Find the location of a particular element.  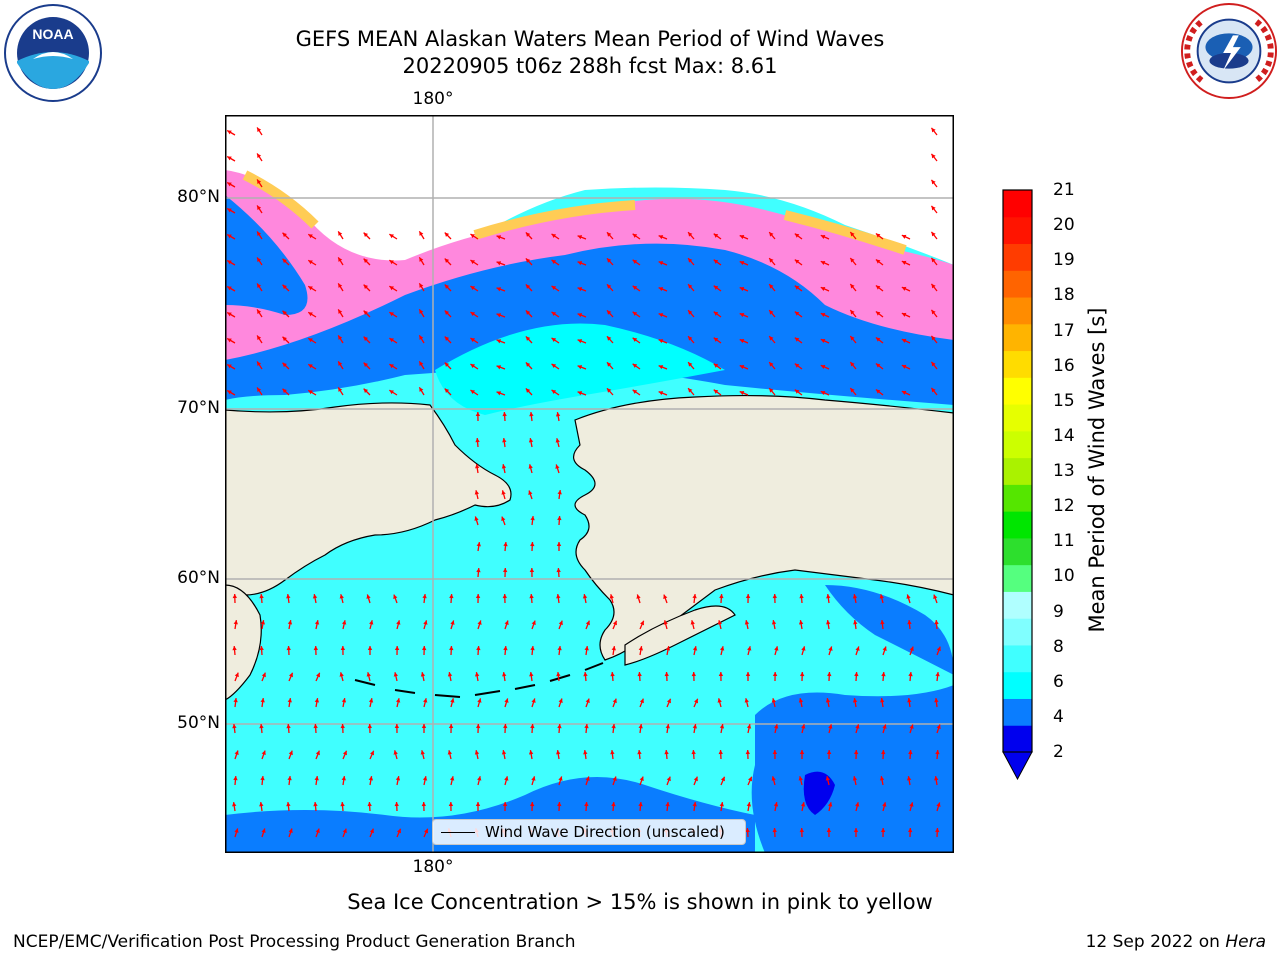

colorbar is located at coordinates (1017, 484).